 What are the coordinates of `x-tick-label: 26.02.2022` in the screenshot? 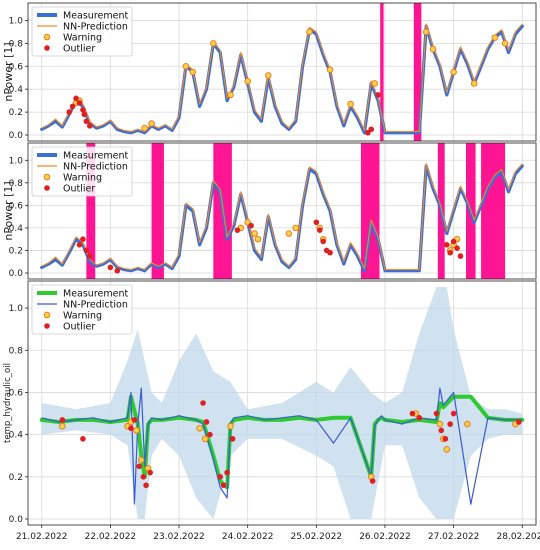 It's located at (385, 537).